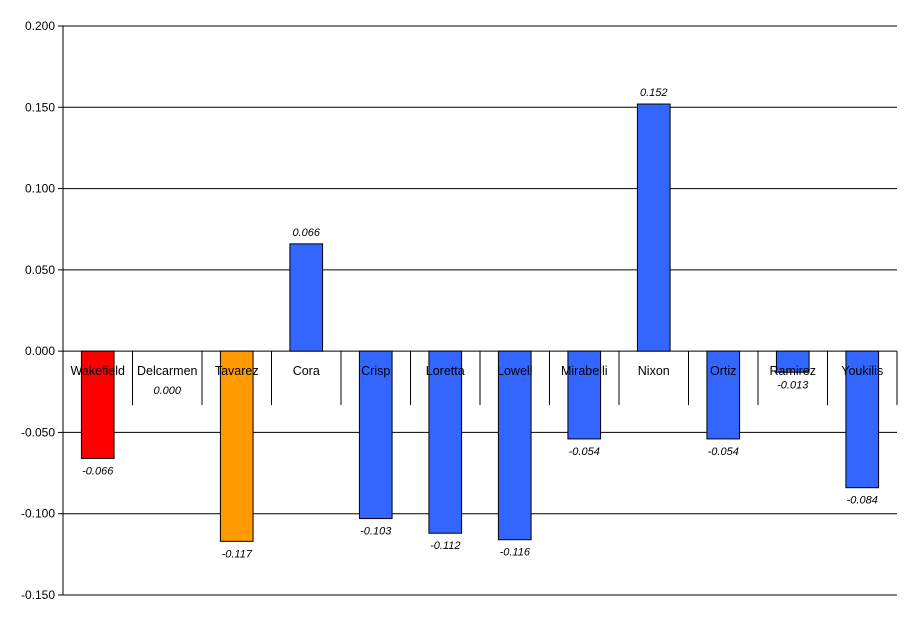 This screenshot has width=911, height=626. I want to click on category-label: Tavarez, so click(237, 371).